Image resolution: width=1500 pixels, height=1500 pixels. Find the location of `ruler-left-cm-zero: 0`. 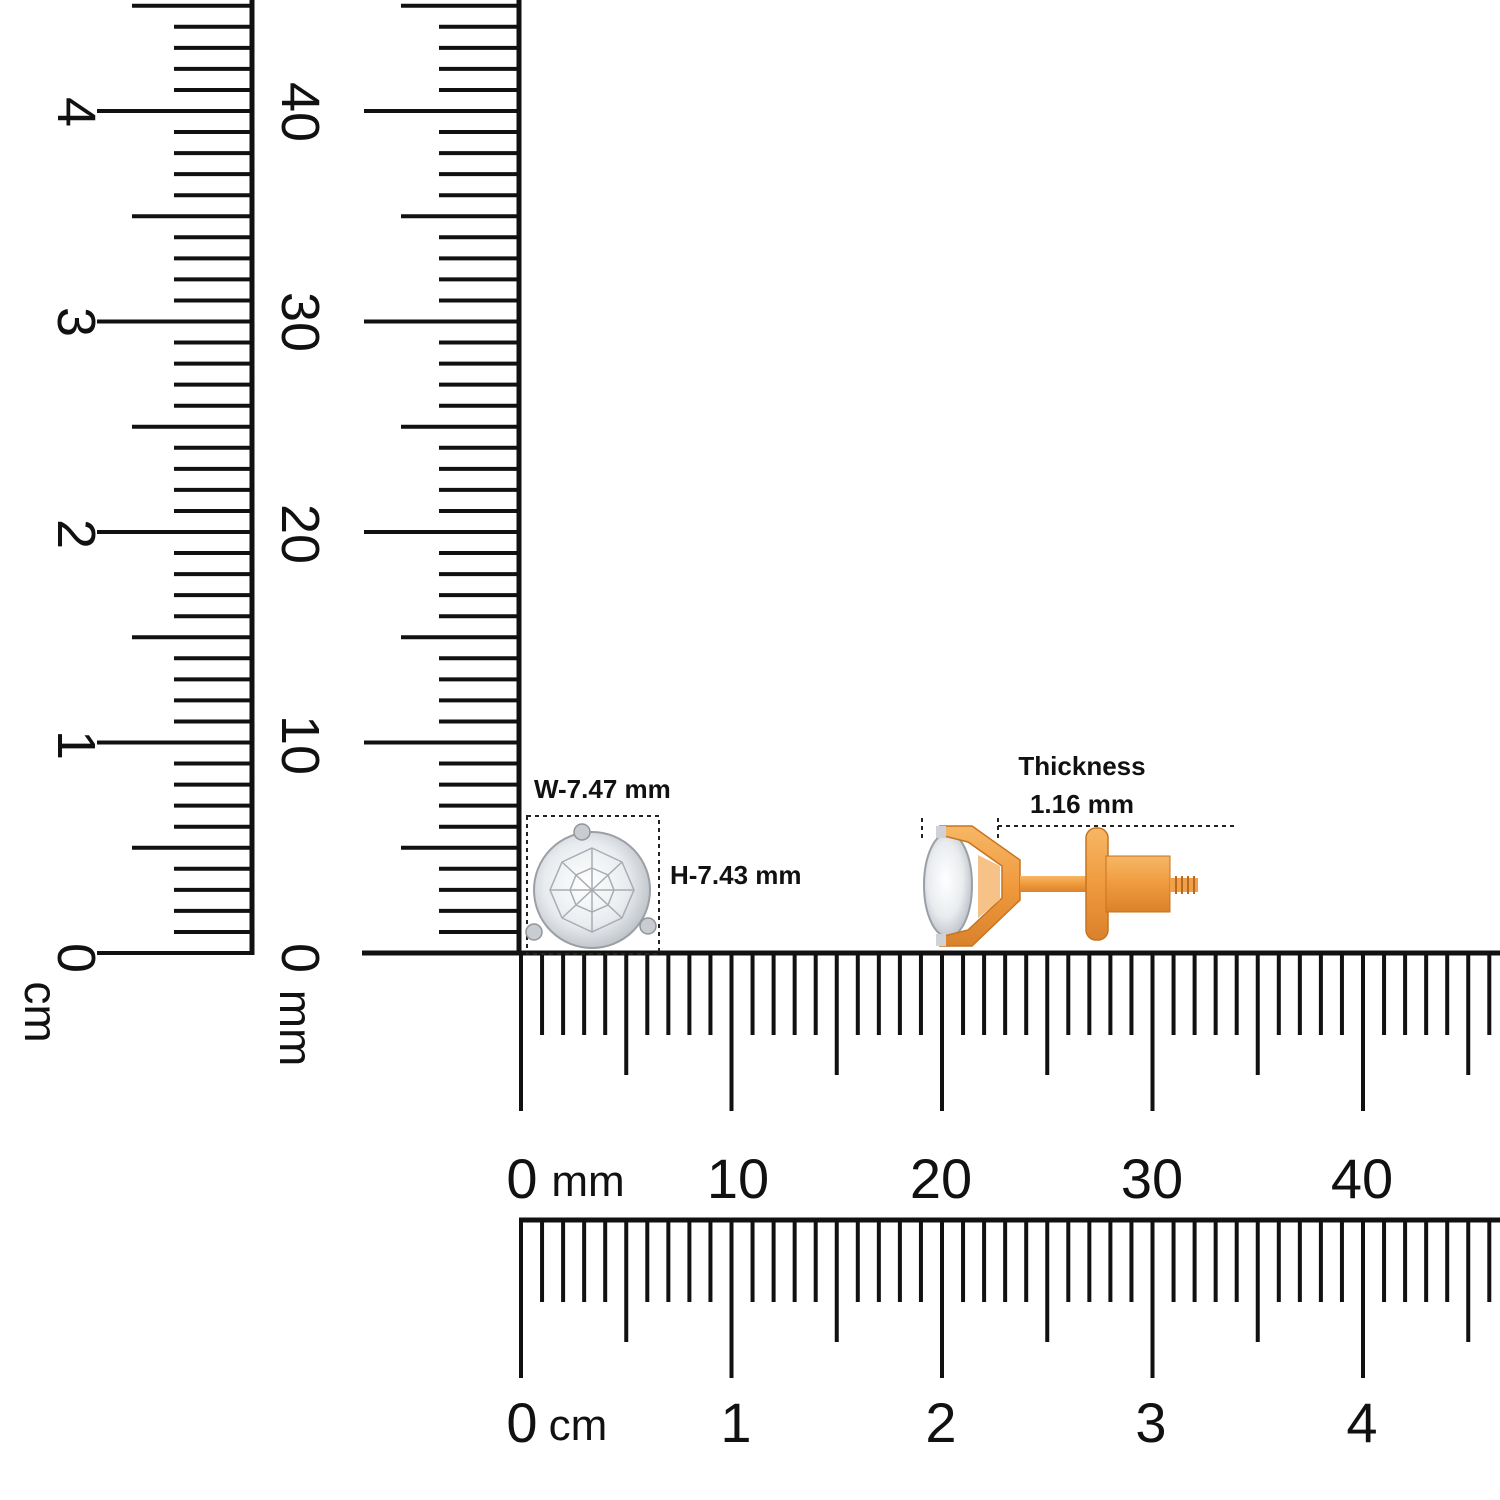

ruler-left-cm-zero: 0 is located at coordinates (76, 958).